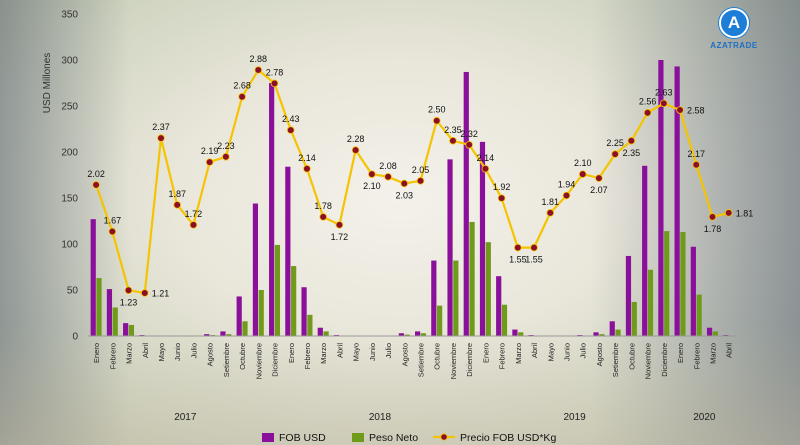 The width and height of the screenshot is (800, 445). What do you see at coordinates (380, 417) in the screenshot?
I see `year-label: 2018` at bounding box center [380, 417].